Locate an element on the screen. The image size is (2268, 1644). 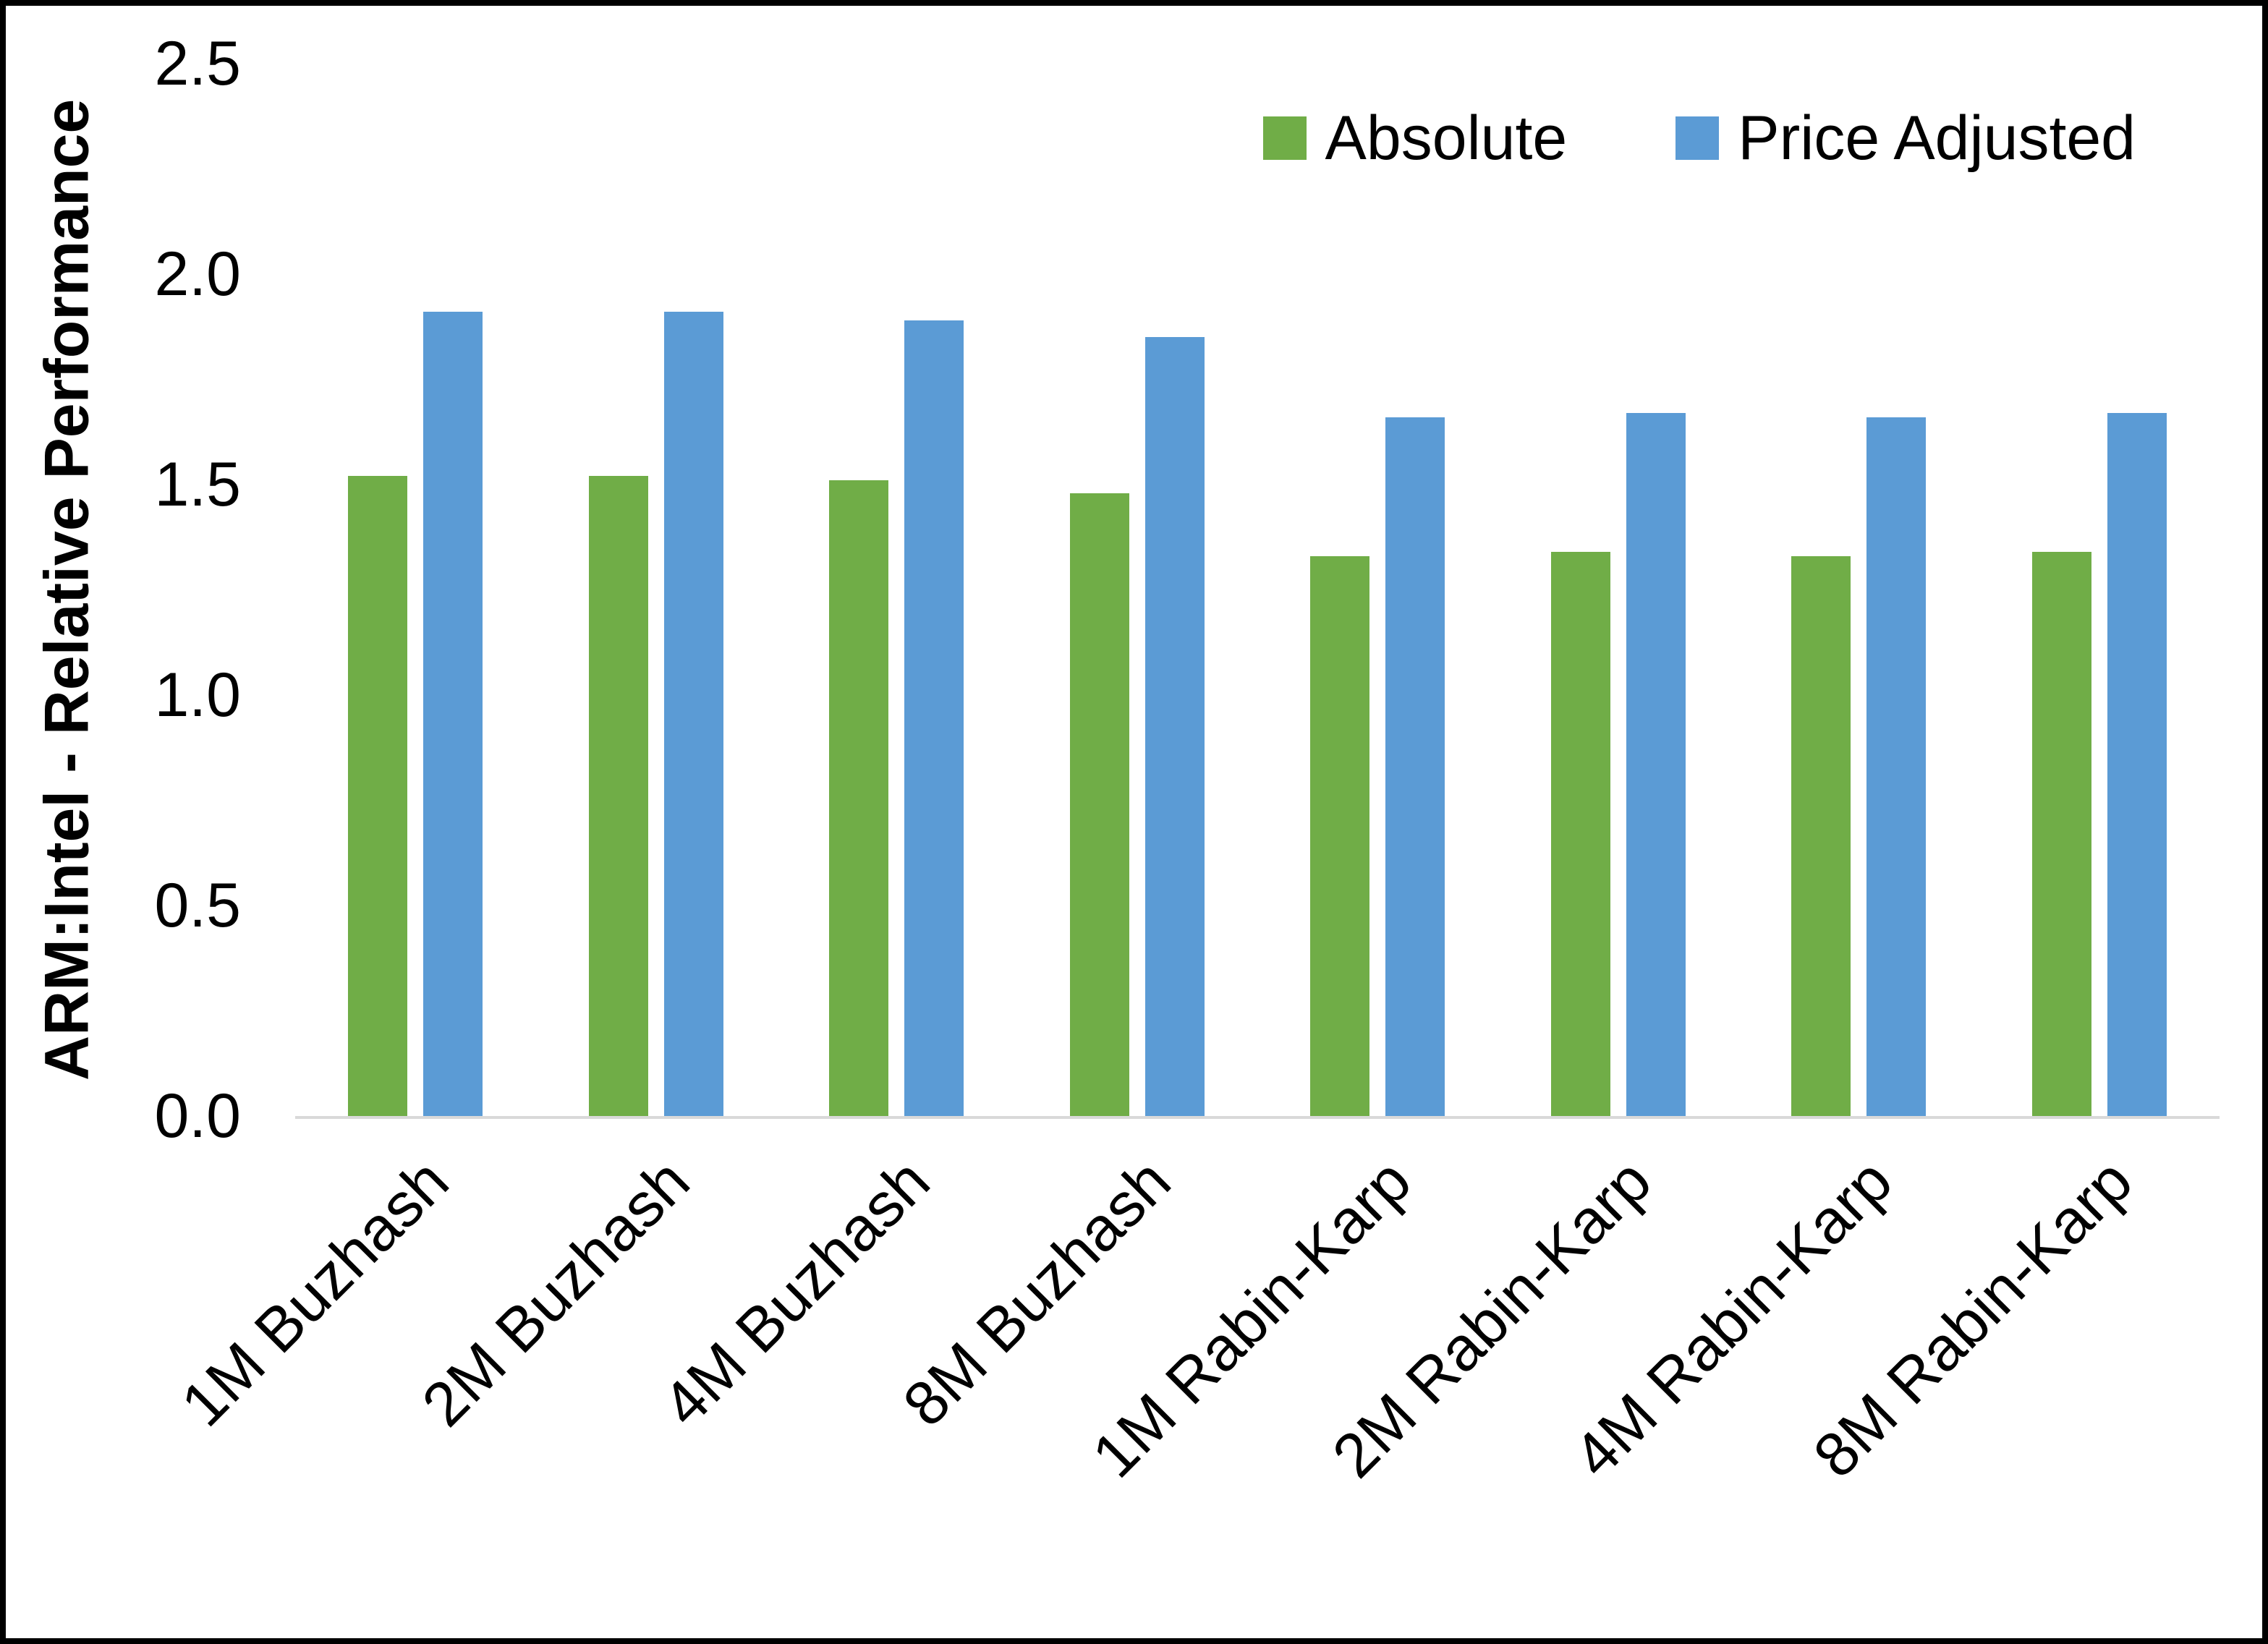
y-tick-label: 1.5 is located at coordinates (197, 484).